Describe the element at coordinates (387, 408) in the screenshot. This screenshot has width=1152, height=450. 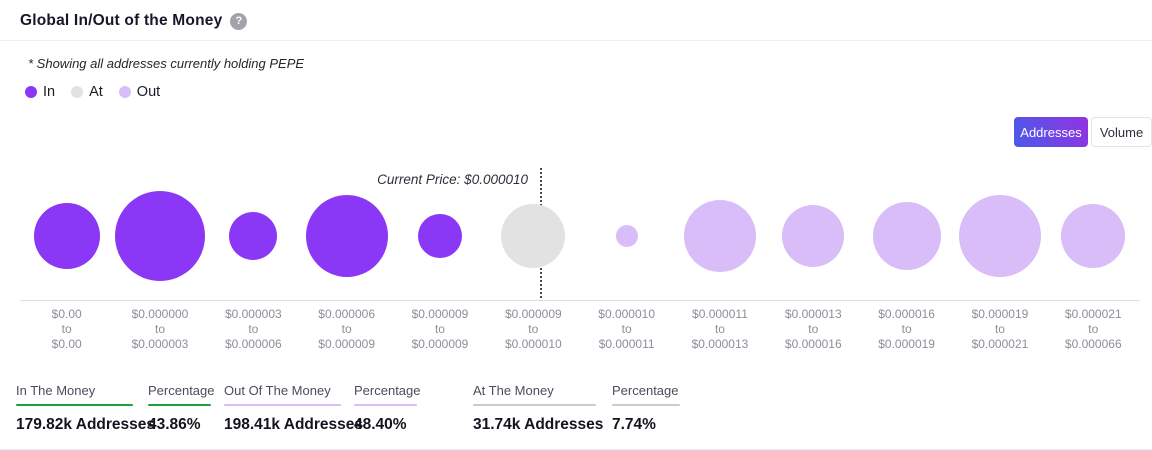
I see `summary-col-percentage: Percentage 48.40%` at that location.